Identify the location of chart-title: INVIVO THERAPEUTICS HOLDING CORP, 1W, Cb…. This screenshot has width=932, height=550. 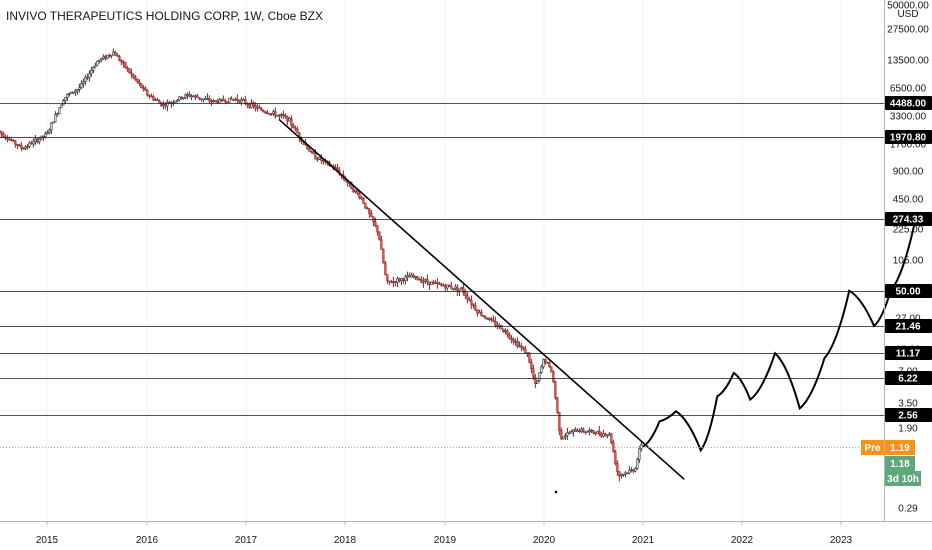
(164, 16).